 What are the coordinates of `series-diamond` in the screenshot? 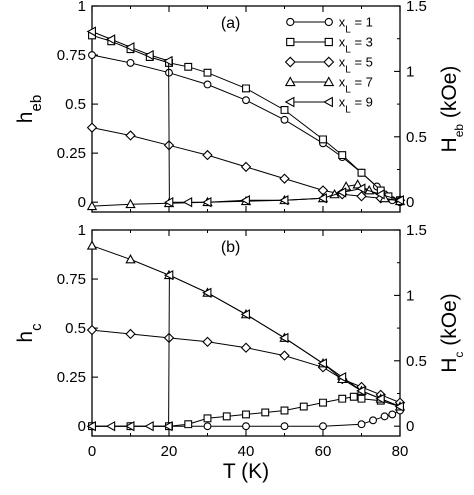 It's located at (246, 164).